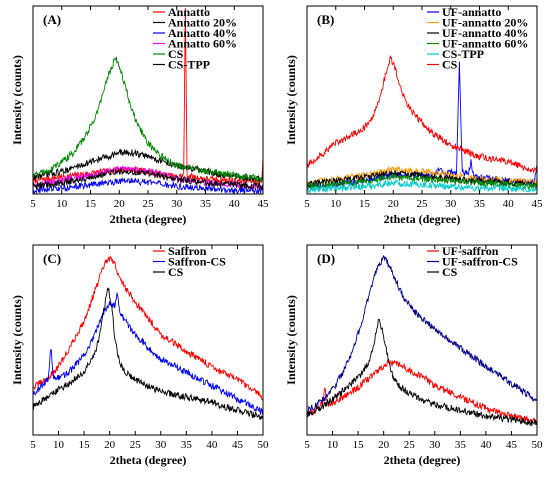 This screenshot has width=550, height=477. Describe the element at coordinates (202, 23) in the screenshot. I see `legend-entry: Annatto 20%` at that location.